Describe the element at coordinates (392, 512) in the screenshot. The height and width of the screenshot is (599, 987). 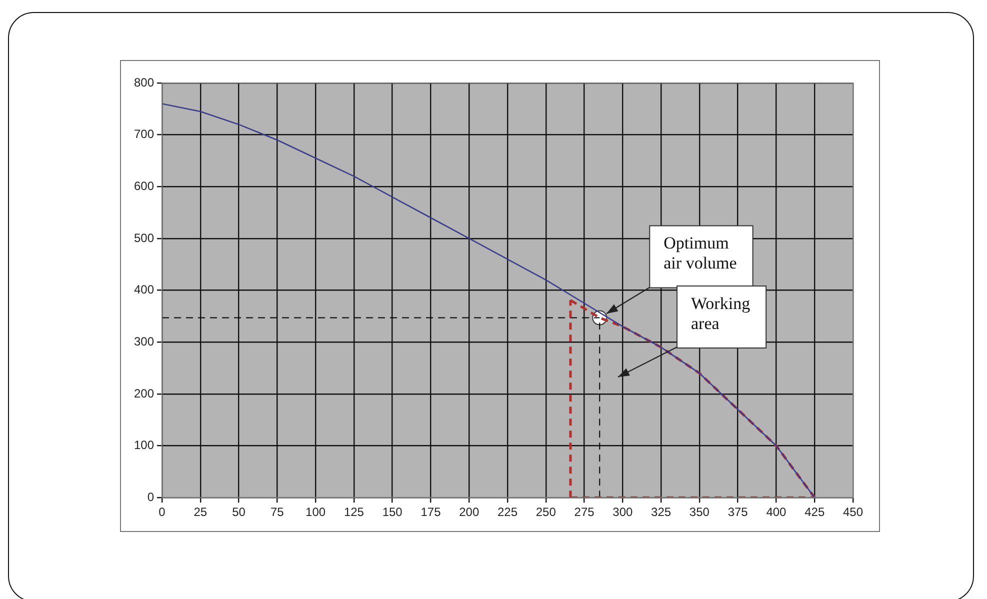
I see `x-tick-label: 150` at that location.